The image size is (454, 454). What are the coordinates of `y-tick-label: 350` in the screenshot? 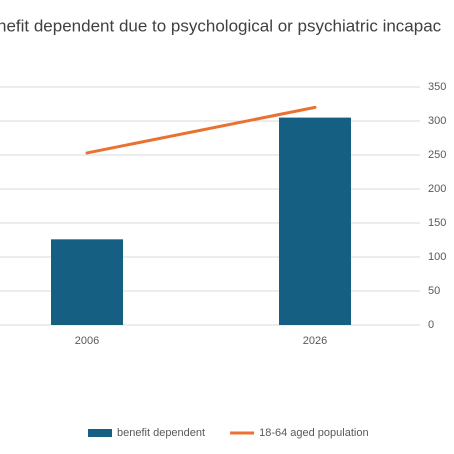 It's located at (437, 87).